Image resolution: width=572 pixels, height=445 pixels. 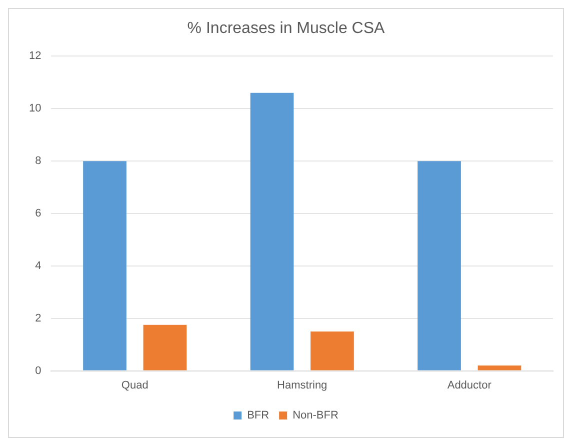 What do you see at coordinates (134, 385) in the screenshot?
I see `x-tick-label: Quad` at bounding box center [134, 385].